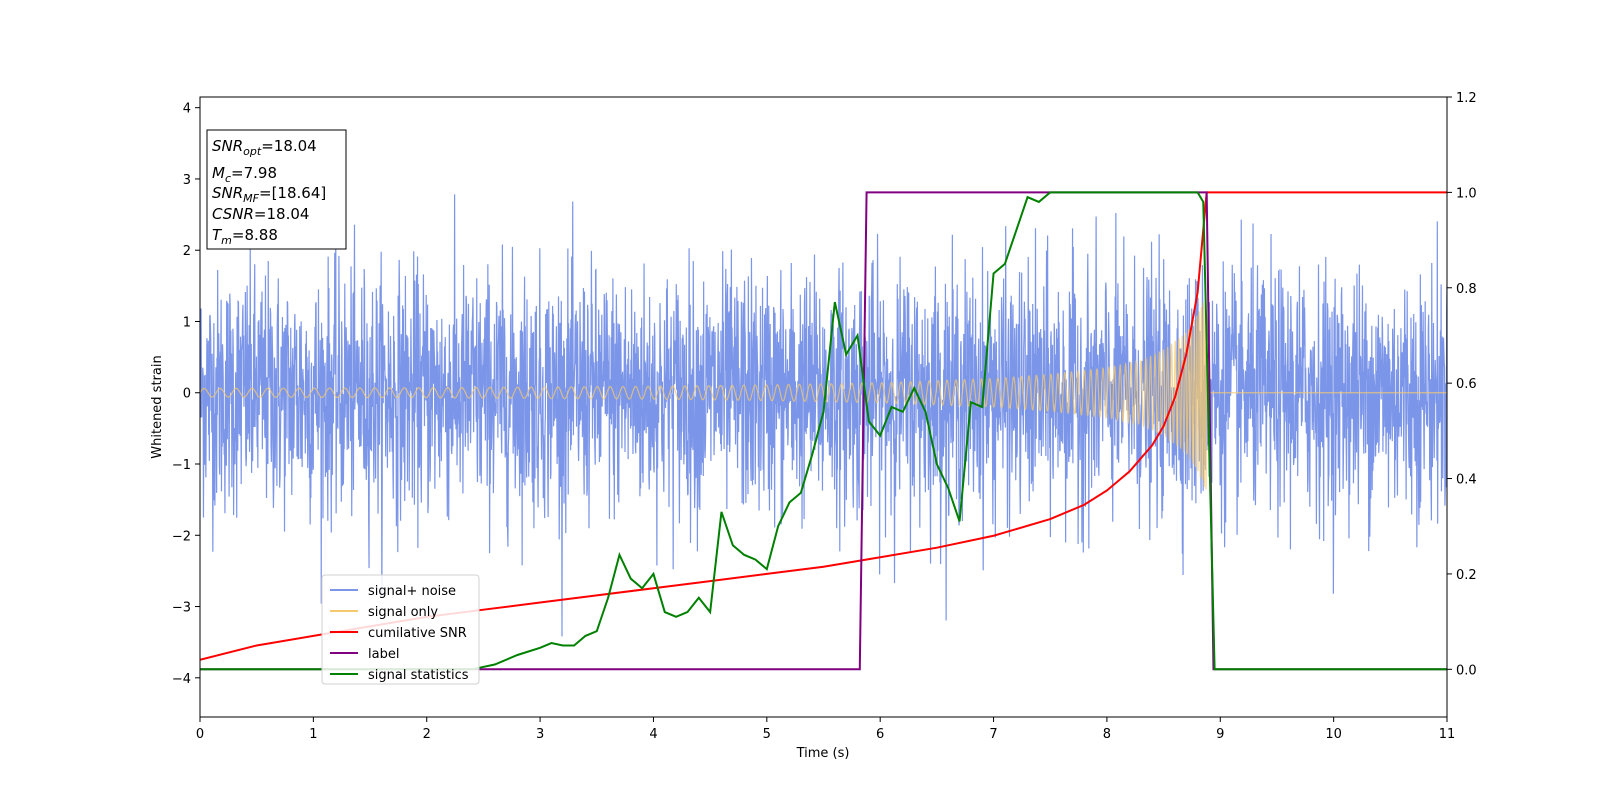  Describe the element at coordinates (653, 734) in the screenshot. I see `x-tick-label: 4` at that location.